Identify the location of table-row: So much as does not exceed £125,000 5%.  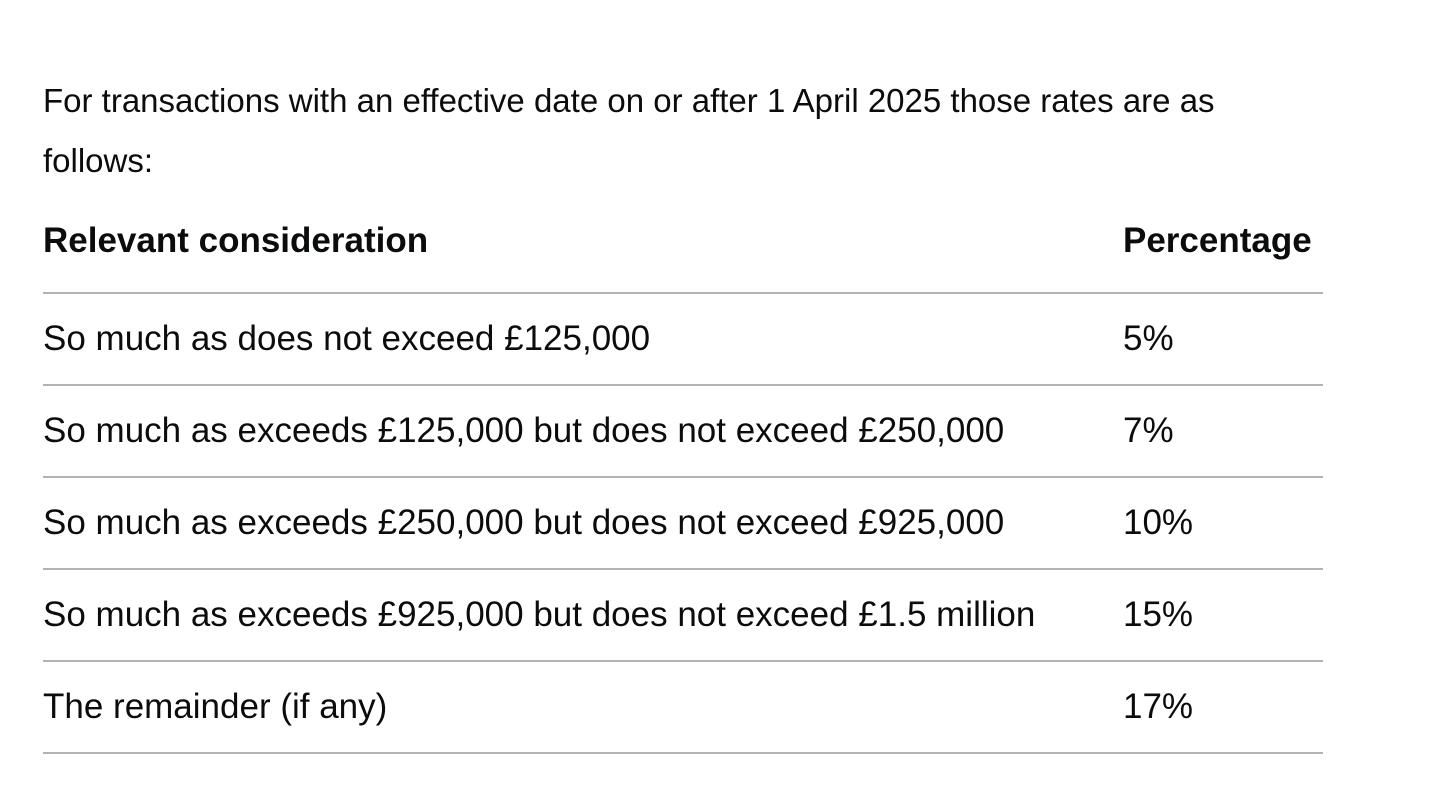
(683, 339).